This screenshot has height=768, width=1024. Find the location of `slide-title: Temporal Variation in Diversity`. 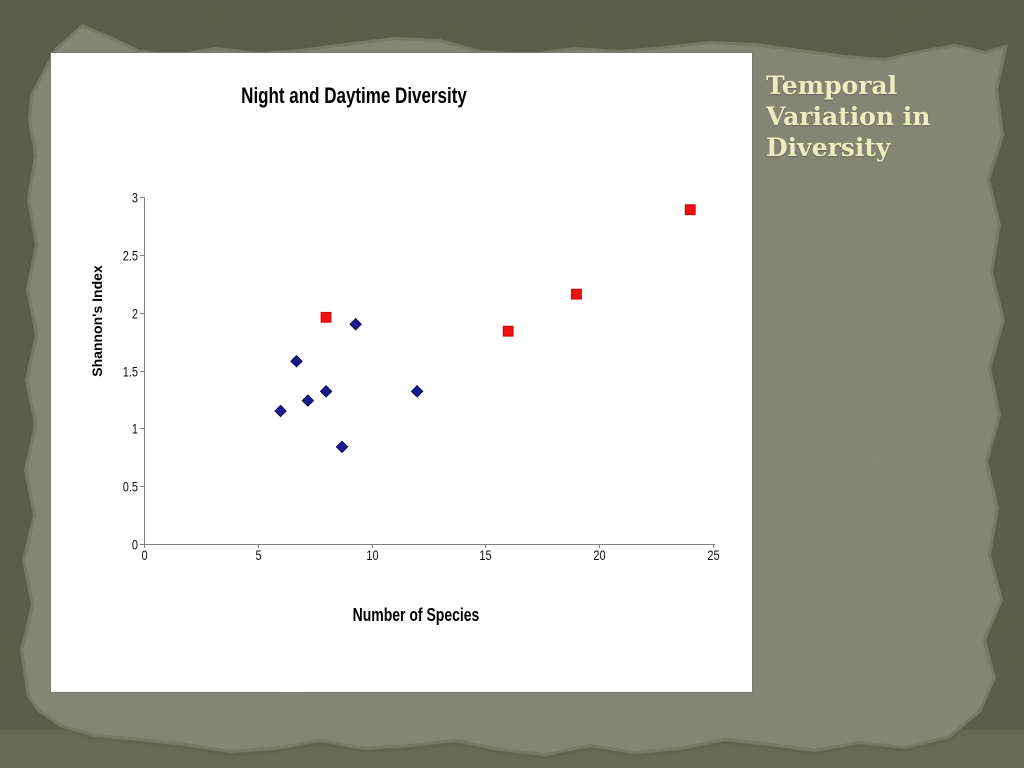

slide-title: Temporal Variation in Diversity is located at coordinates (871, 116).